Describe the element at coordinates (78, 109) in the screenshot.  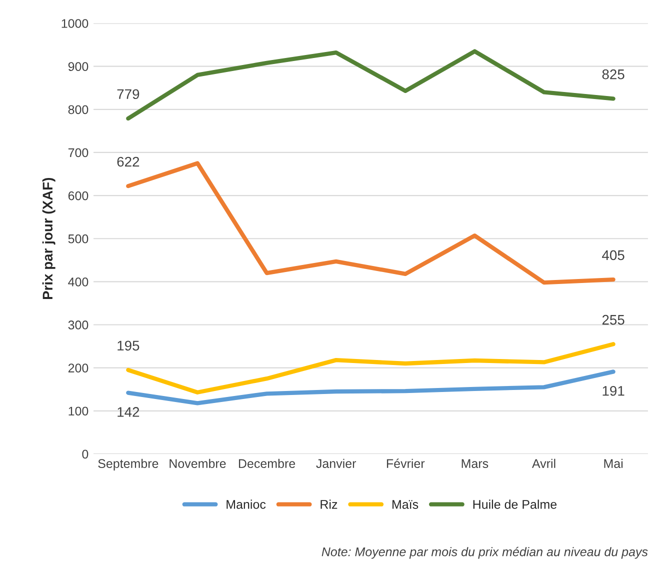
I see `y-tick-label: 800` at that location.